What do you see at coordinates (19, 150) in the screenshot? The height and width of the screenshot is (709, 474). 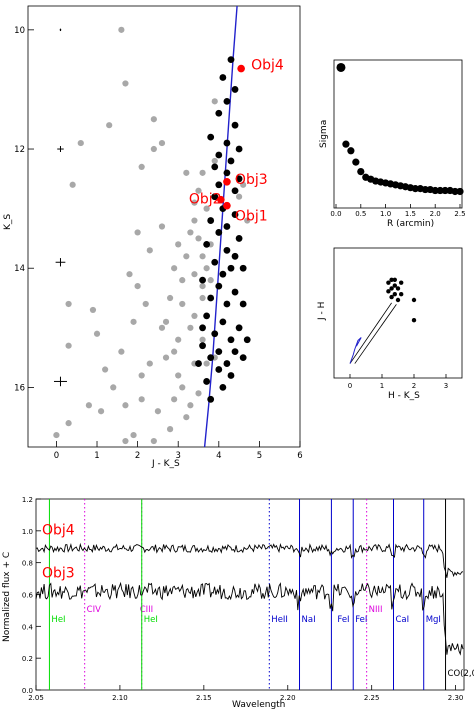 I see `cmd-ytick-label: 12` at bounding box center [19, 150].